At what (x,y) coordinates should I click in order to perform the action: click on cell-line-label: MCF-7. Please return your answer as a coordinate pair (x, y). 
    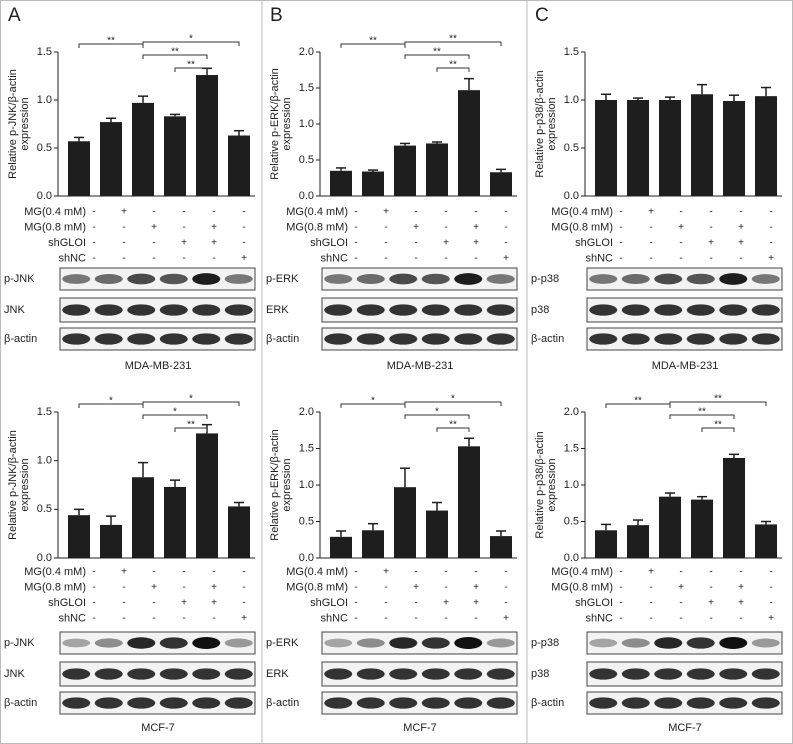
    Looking at the image, I should click on (685, 728).